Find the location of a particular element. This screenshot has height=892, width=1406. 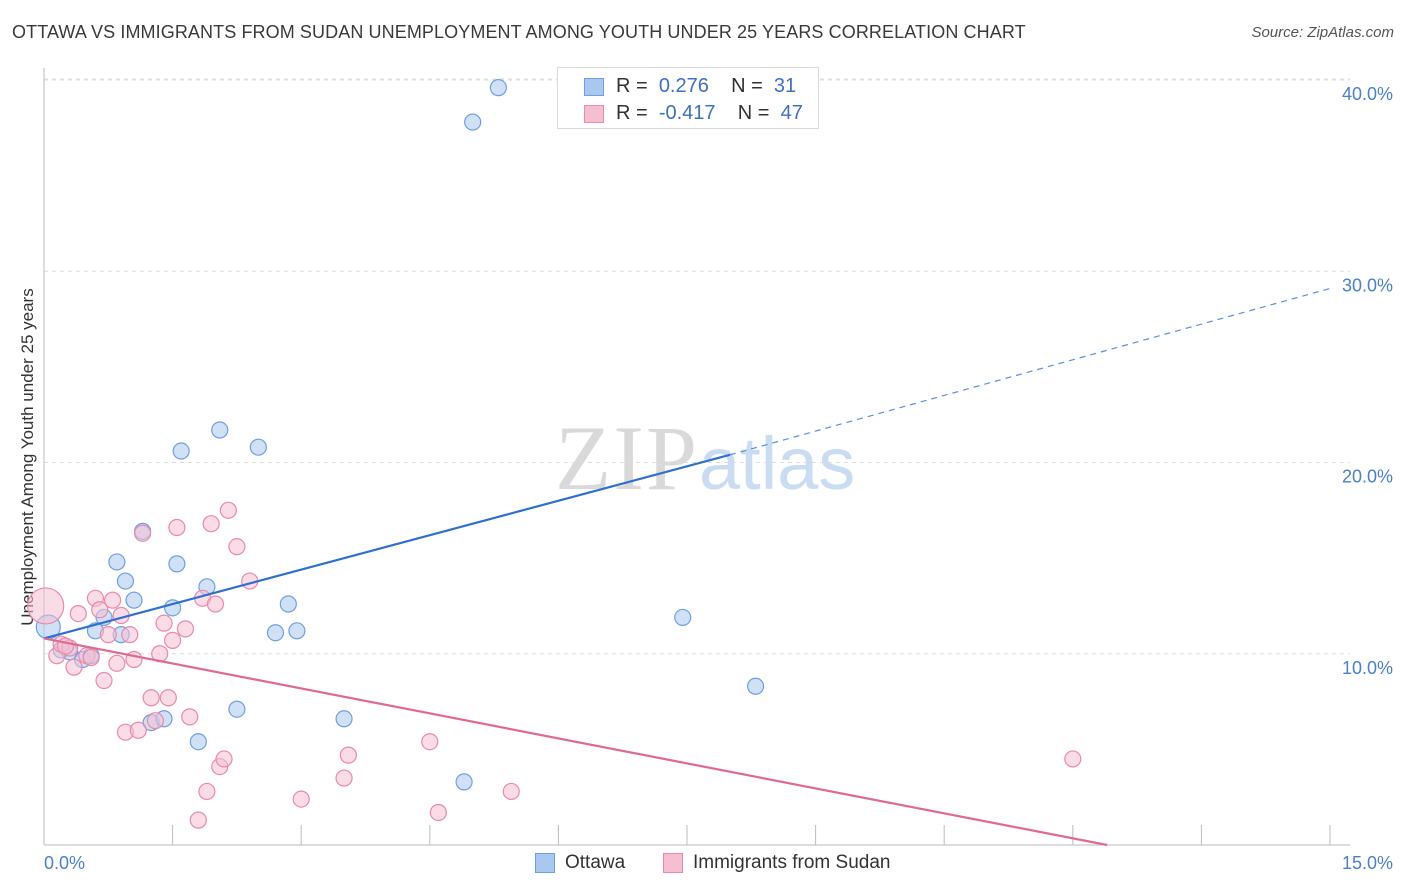

y-axis-label: Unemployment Among Youth under 25 years is located at coordinates (27, 456).